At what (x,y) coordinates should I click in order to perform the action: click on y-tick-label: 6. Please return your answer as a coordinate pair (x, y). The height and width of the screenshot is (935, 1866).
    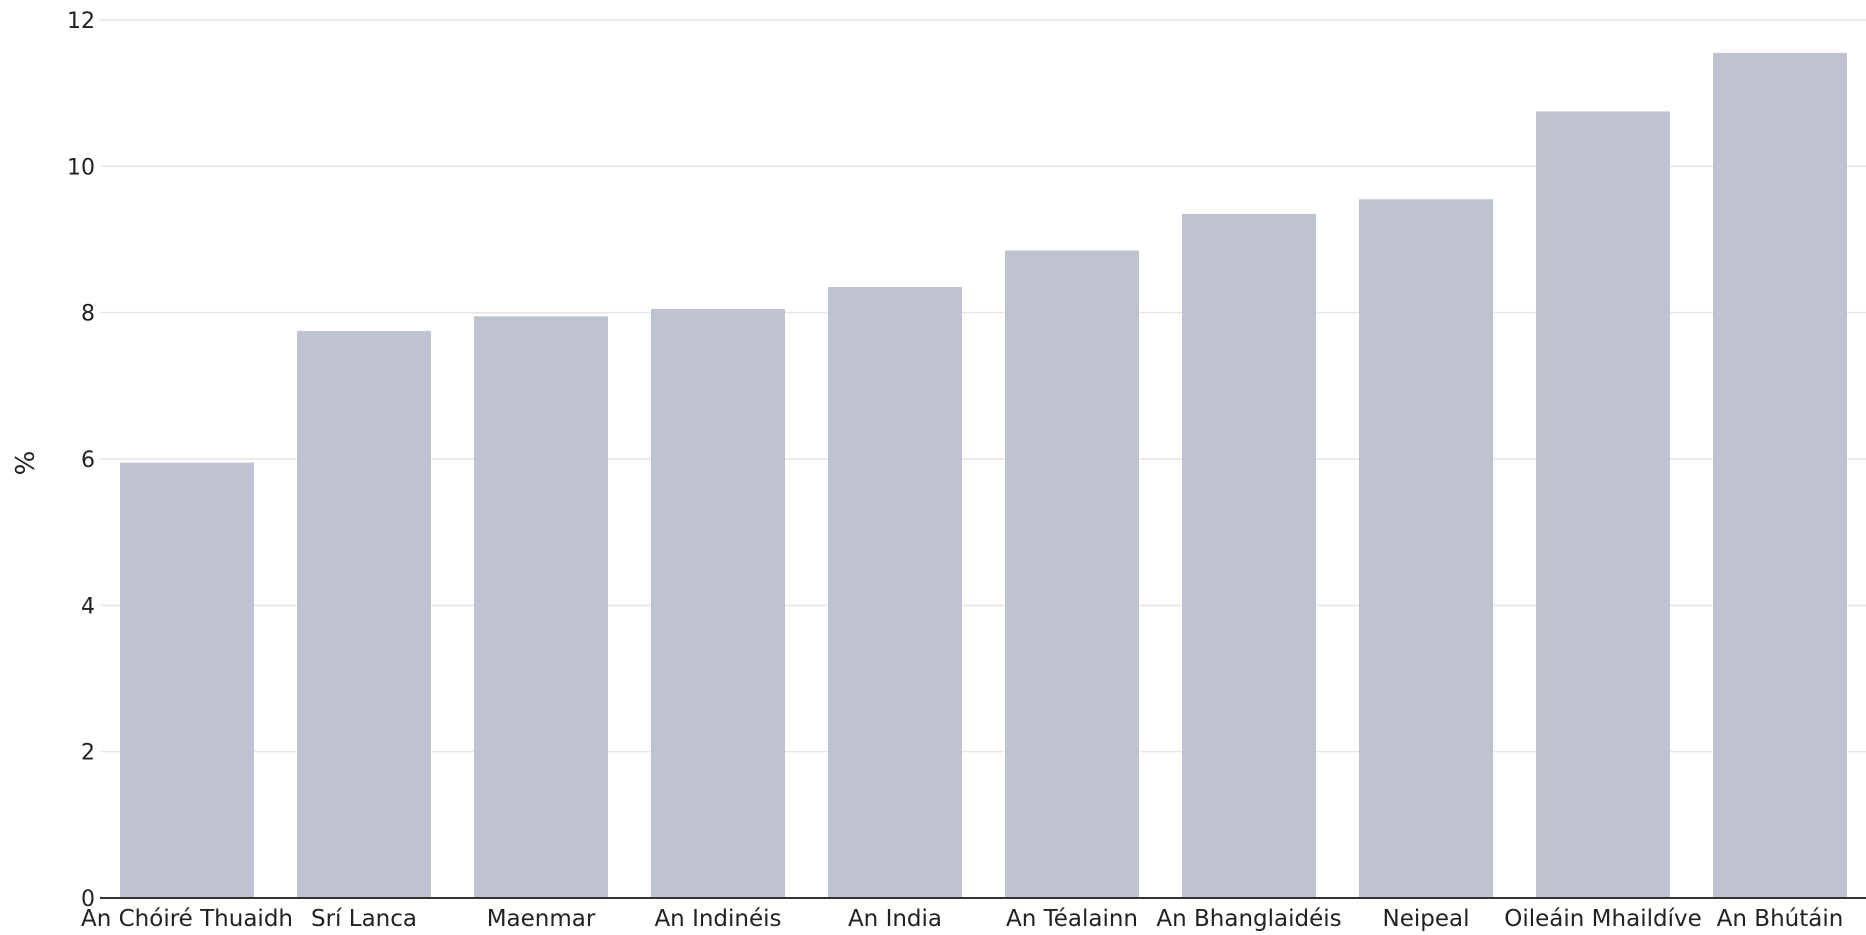
    Looking at the image, I should click on (88, 460).